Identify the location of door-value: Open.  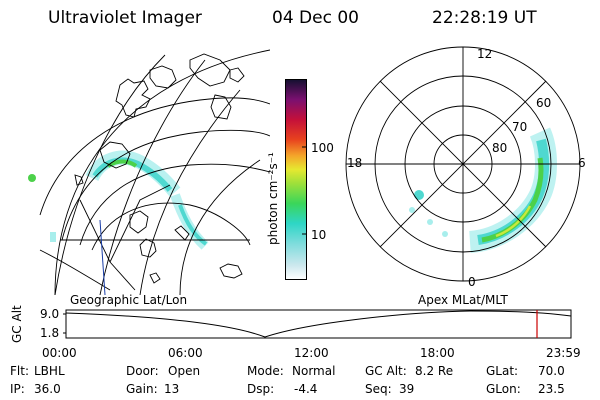
(184, 371).